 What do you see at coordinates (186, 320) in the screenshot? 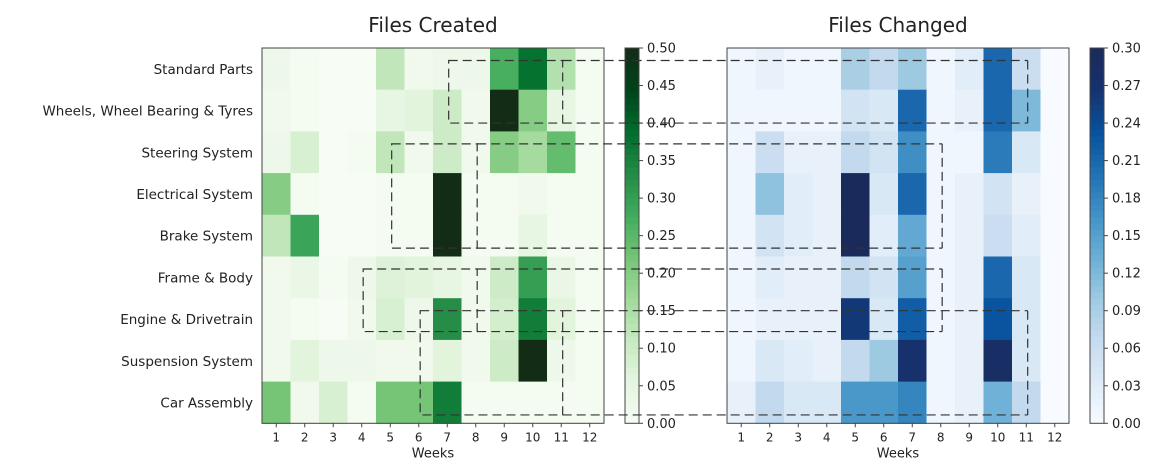
I see `row-label: Engine & Drivetrain` at bounding box center [186, 320].